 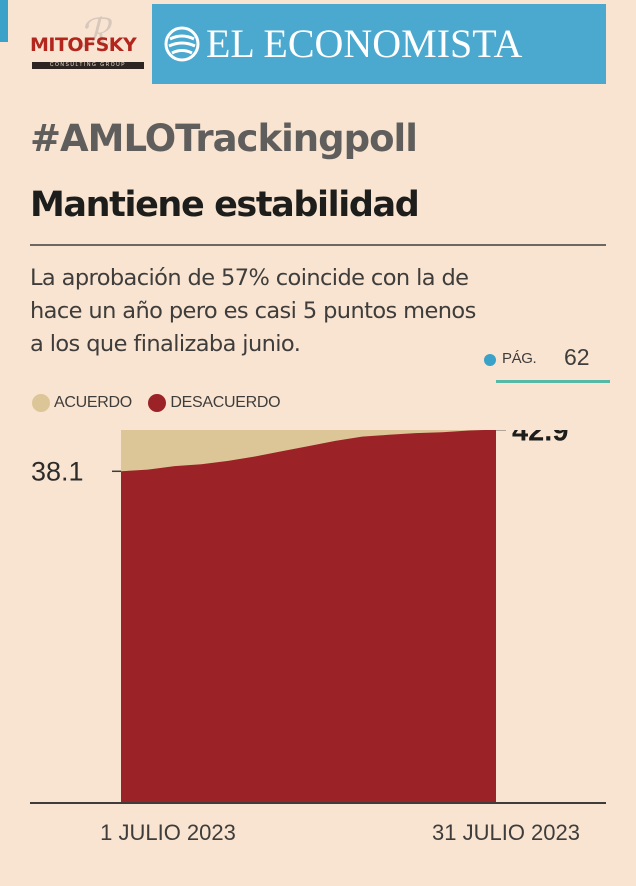 What do you see at coordinates (94, 34) in the screenshot?
I see `mitofsky-logo-mark: ℛ` at bounding box center [94, 34].